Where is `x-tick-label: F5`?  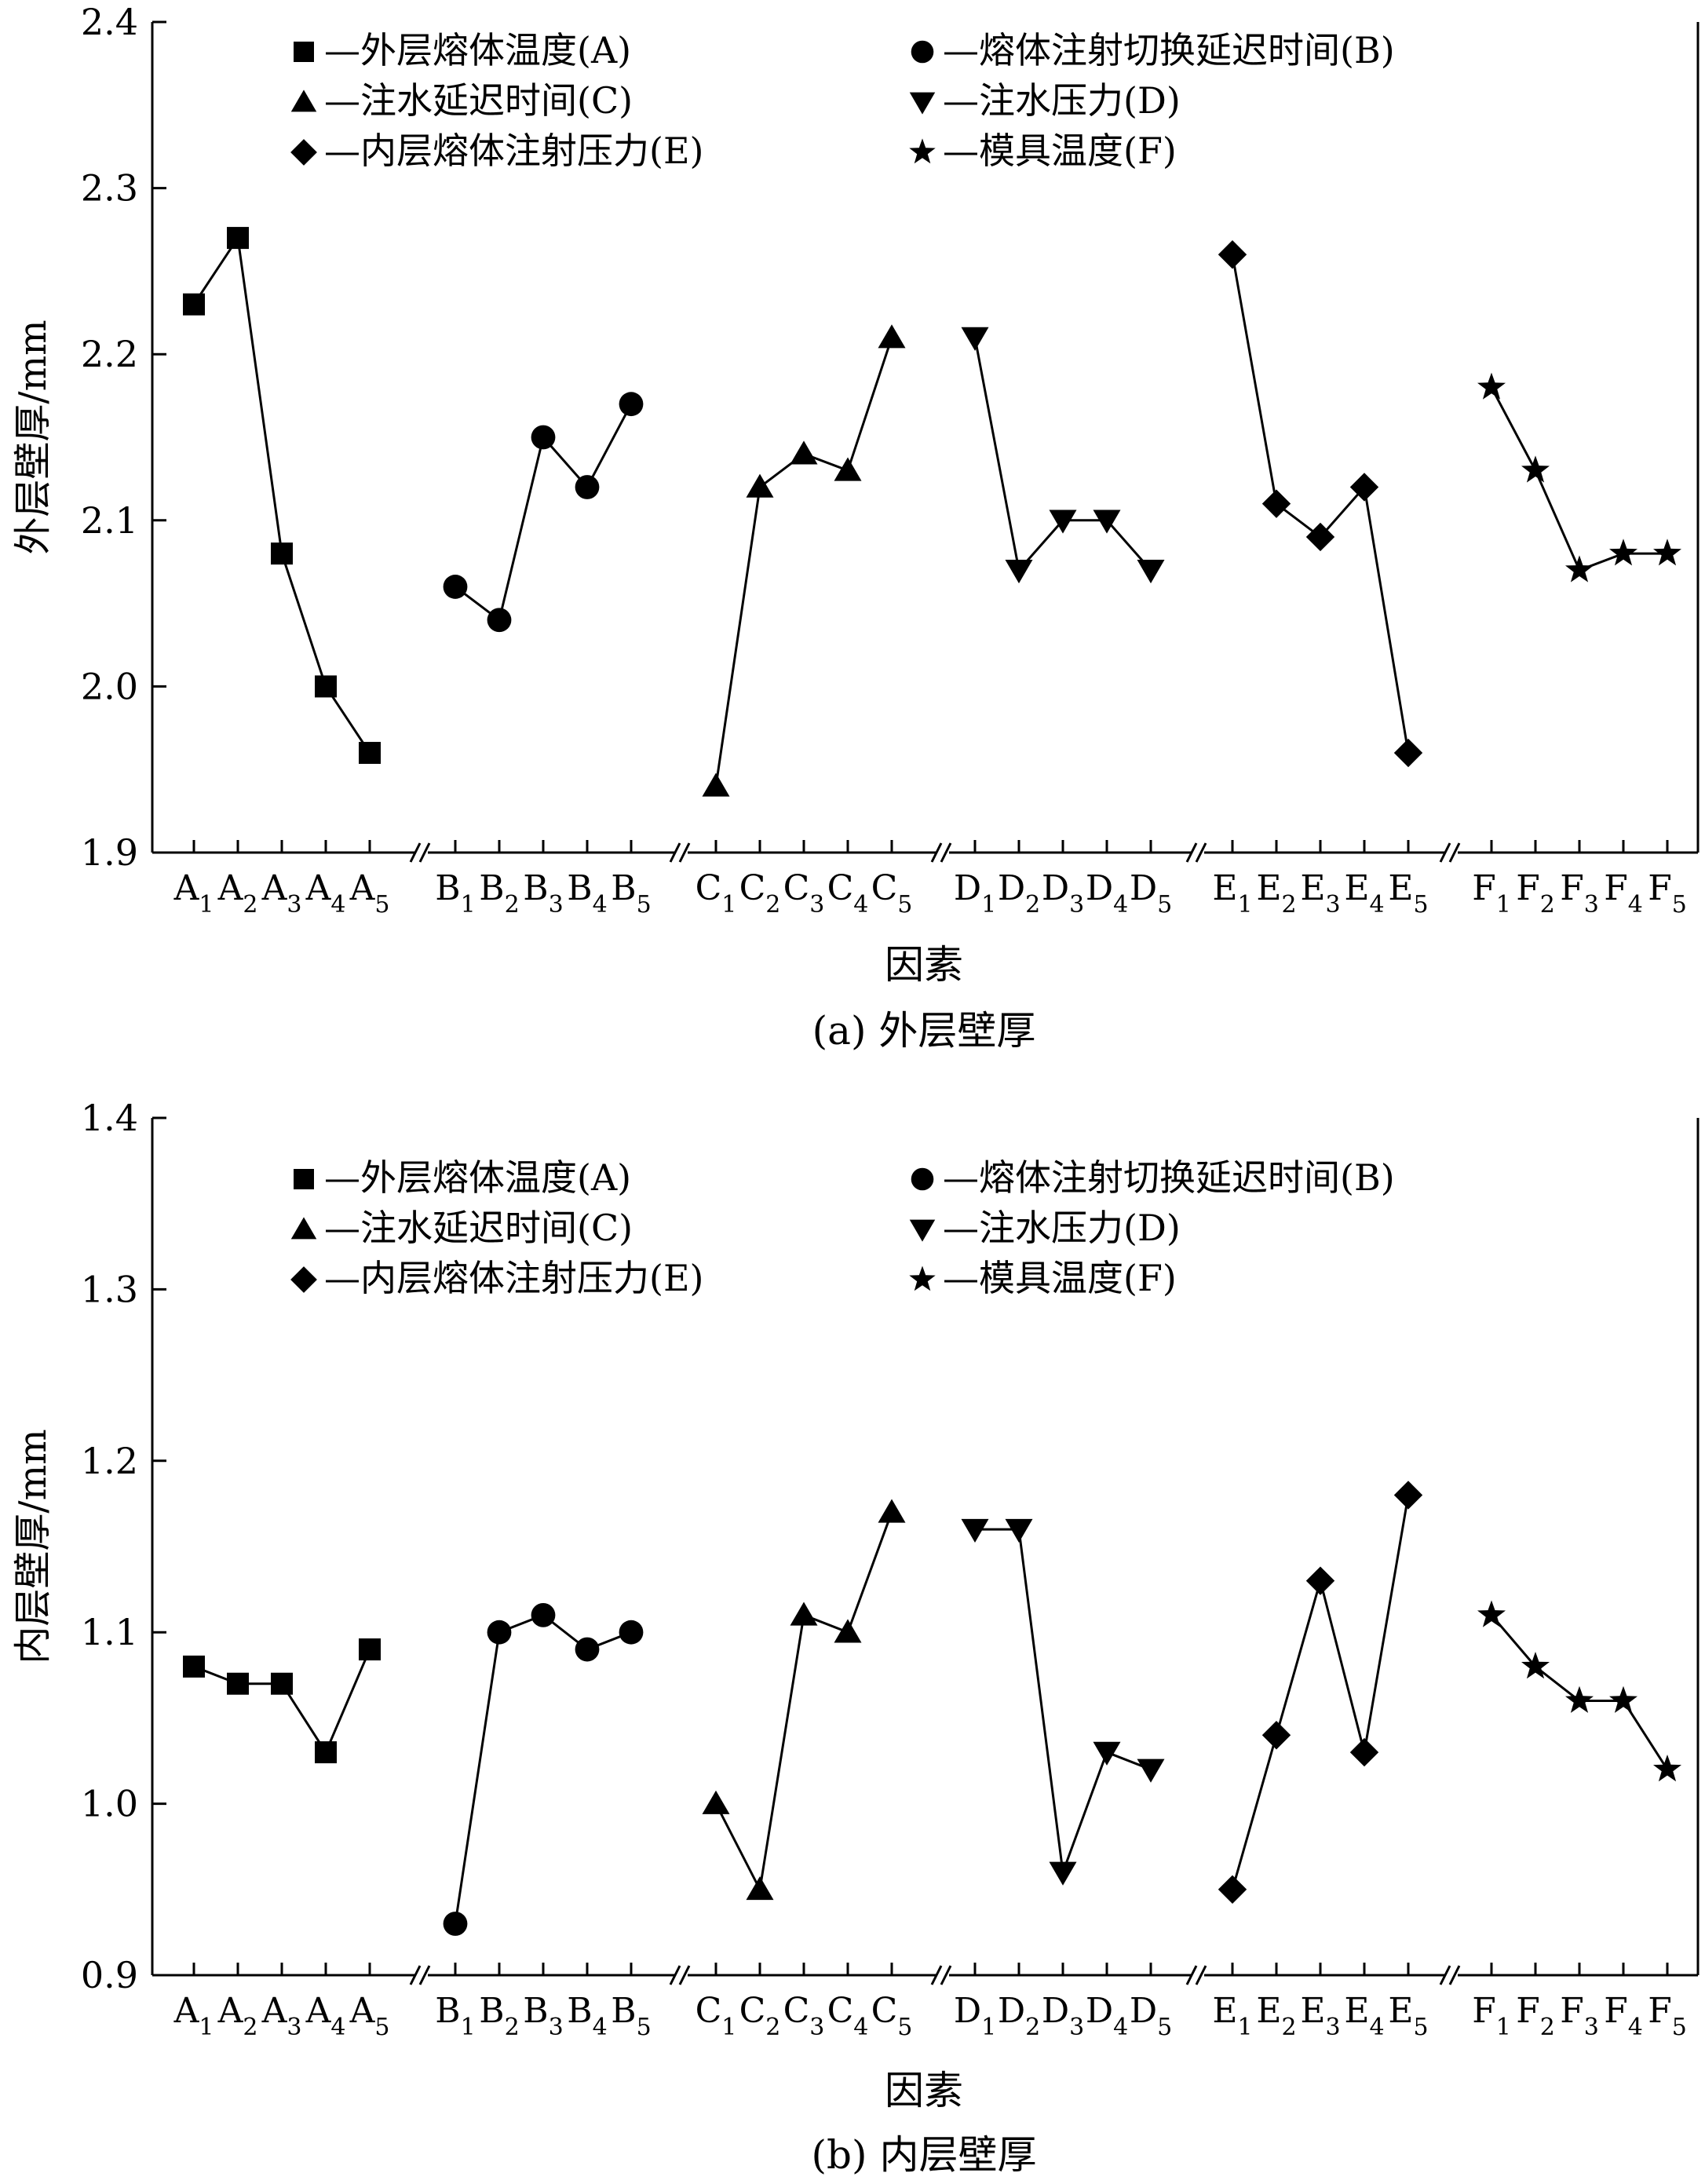
x-tick-label: F5 is located at coordinates (1668, 2016).